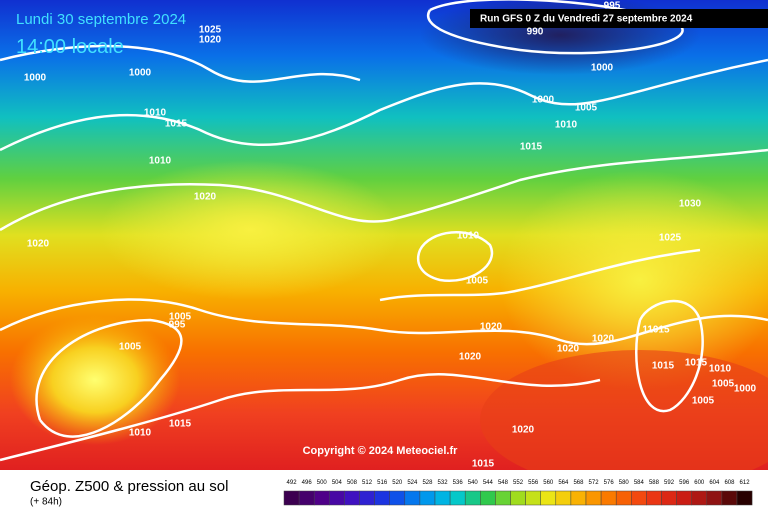 The height and width of the screenshot is (512, 768). What do you see at coordinates (382, 483) in the screenshot?
I see `legend-label: 516` at bounding box center [382, 483].